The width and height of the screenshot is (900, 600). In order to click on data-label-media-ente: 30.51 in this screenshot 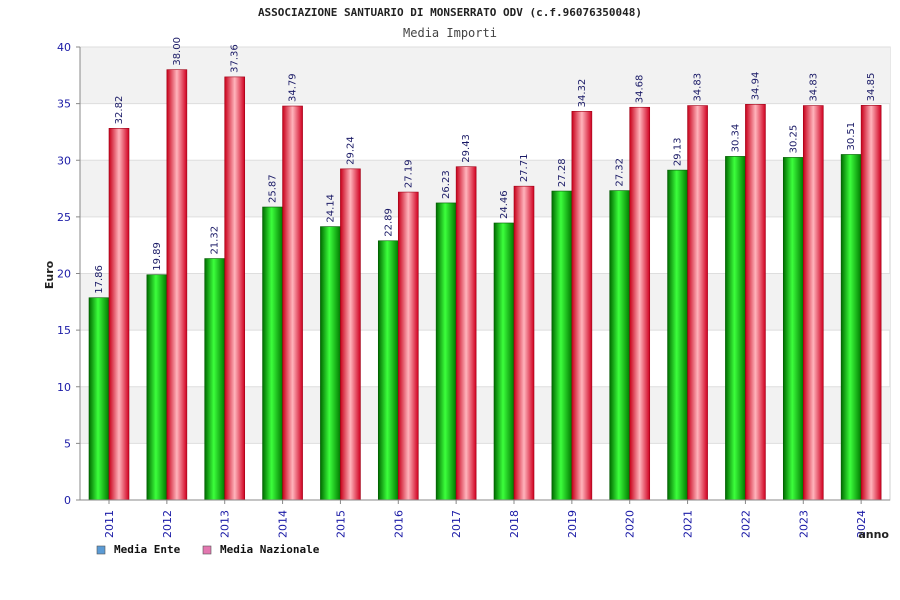, I will do `click(851, 136)`.